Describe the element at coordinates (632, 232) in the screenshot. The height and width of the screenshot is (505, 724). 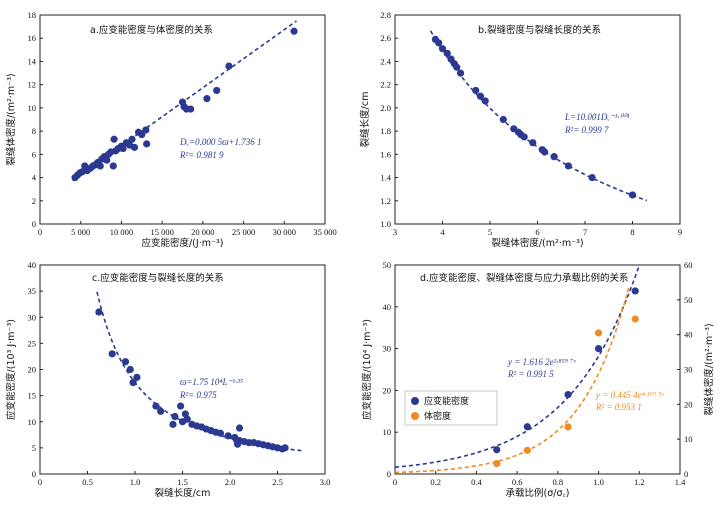
I see `x-tick-label-b: 8` at that location.